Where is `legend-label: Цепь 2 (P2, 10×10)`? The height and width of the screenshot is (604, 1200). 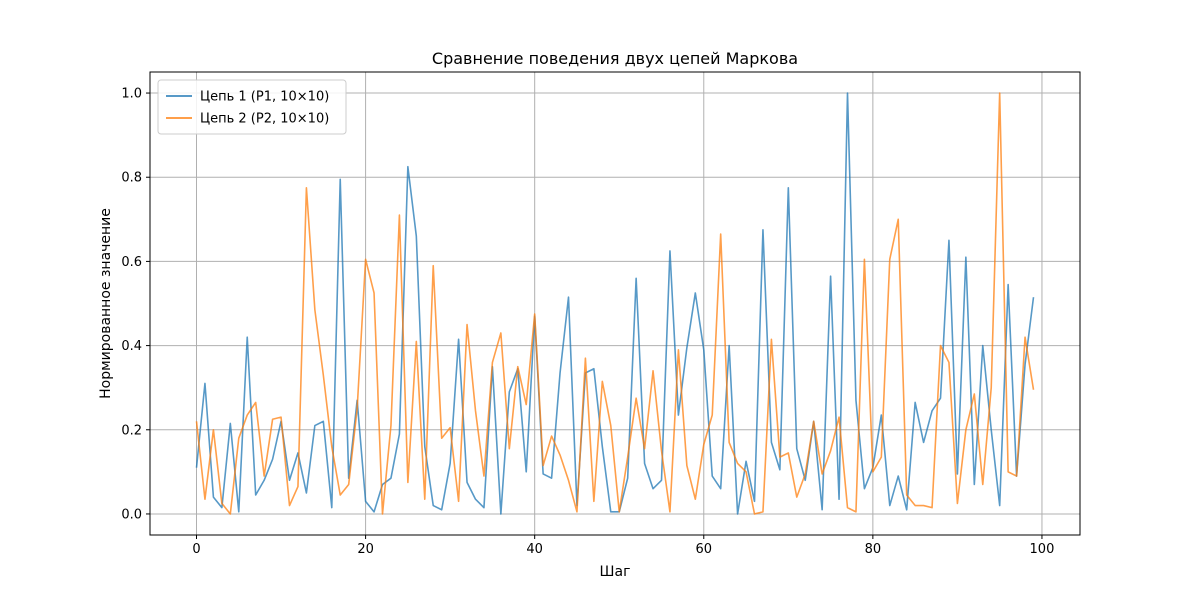
legend-label: Цепь 2 (P2, 10×10) is located at coordinates (264, 119).